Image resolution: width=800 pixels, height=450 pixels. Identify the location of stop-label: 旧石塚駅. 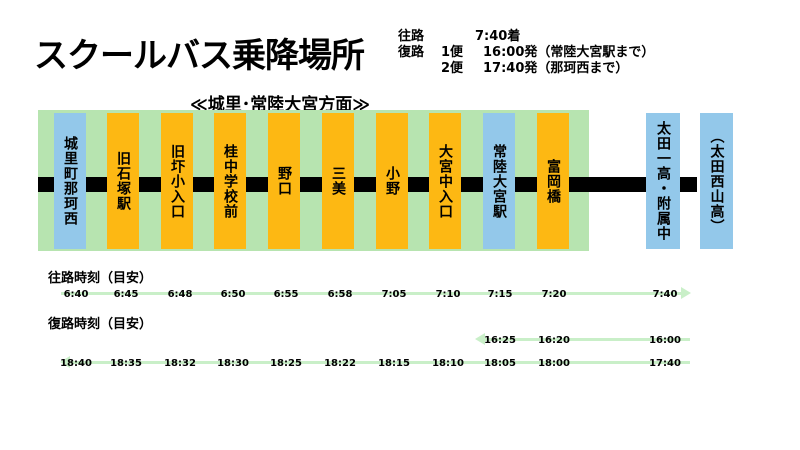
(123, 181).